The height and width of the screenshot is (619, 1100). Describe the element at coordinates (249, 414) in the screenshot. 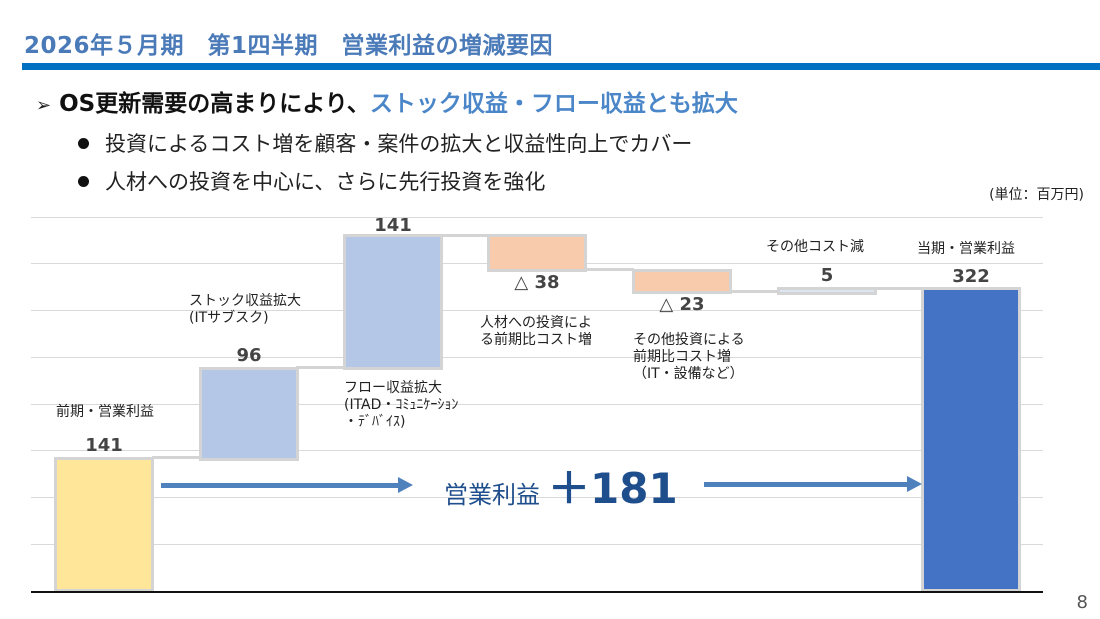

I see `bar-stock-revenue` at that location.